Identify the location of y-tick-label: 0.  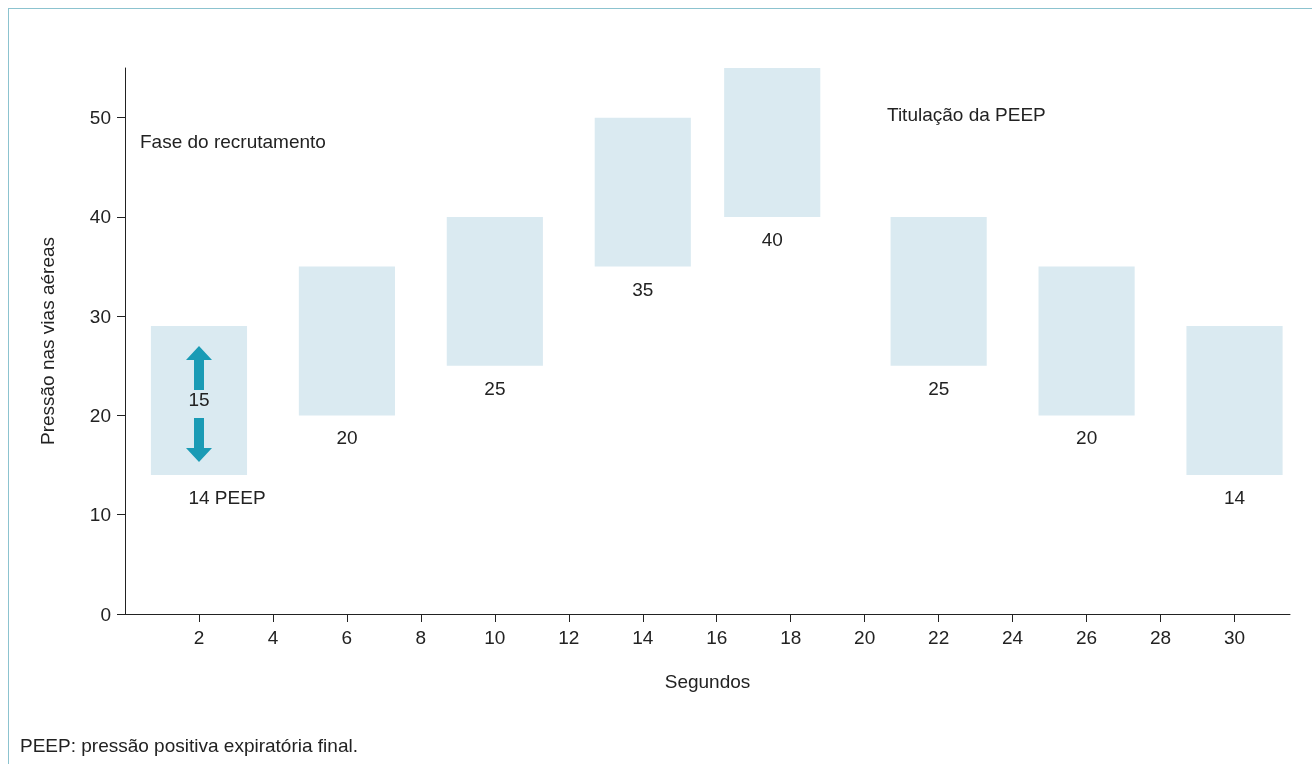
(105, 614).